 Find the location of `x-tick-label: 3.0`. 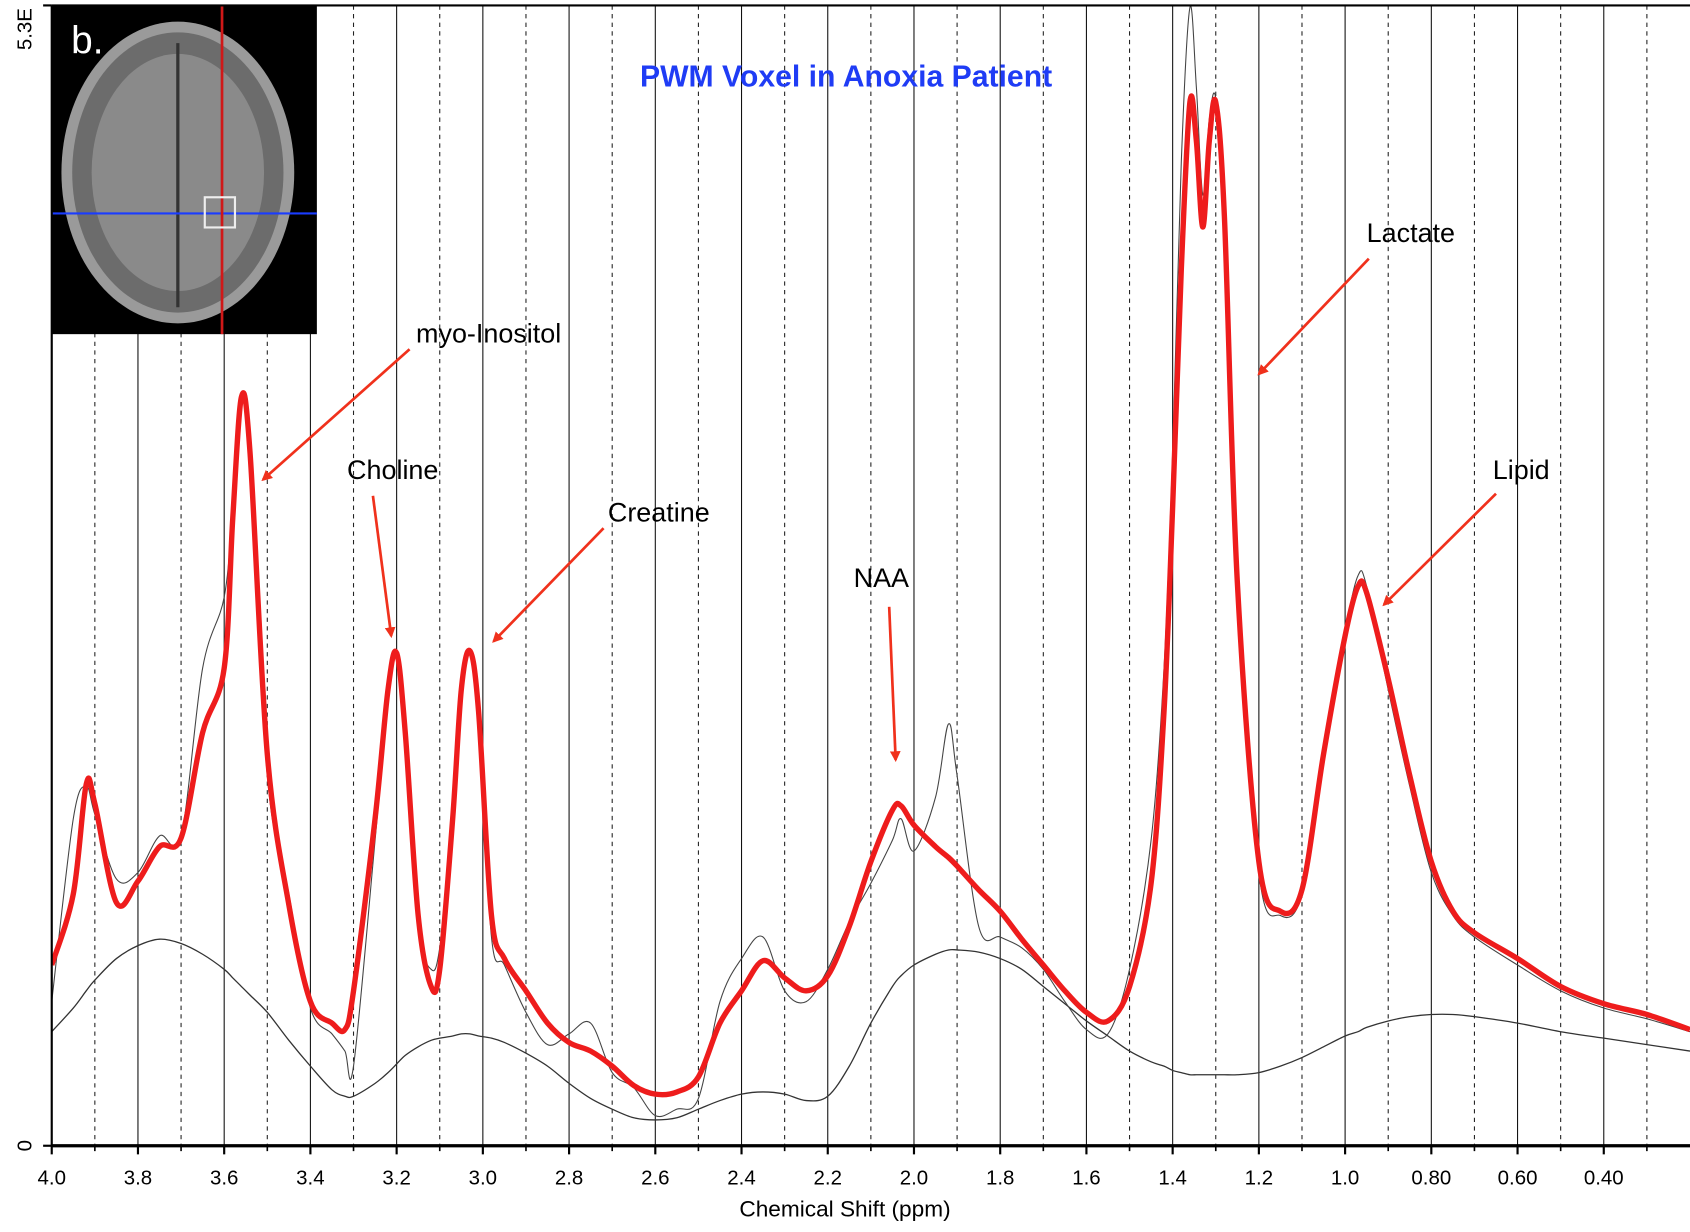

x-tick-label: 3.0 is located at coordinates (483, 1178).